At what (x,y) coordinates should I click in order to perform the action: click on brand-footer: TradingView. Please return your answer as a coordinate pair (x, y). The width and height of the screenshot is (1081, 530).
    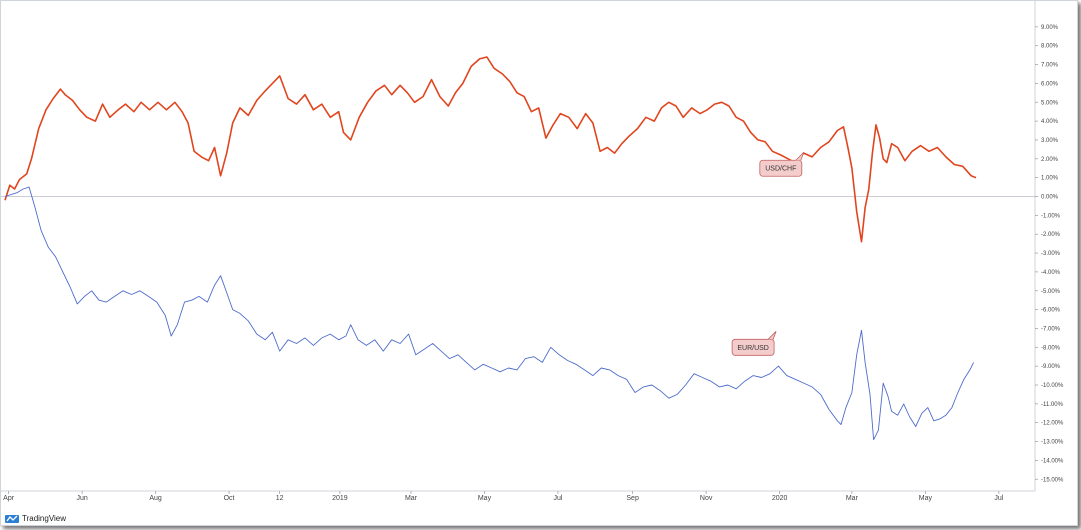
    Looking at the image, I should click on (35, 518).